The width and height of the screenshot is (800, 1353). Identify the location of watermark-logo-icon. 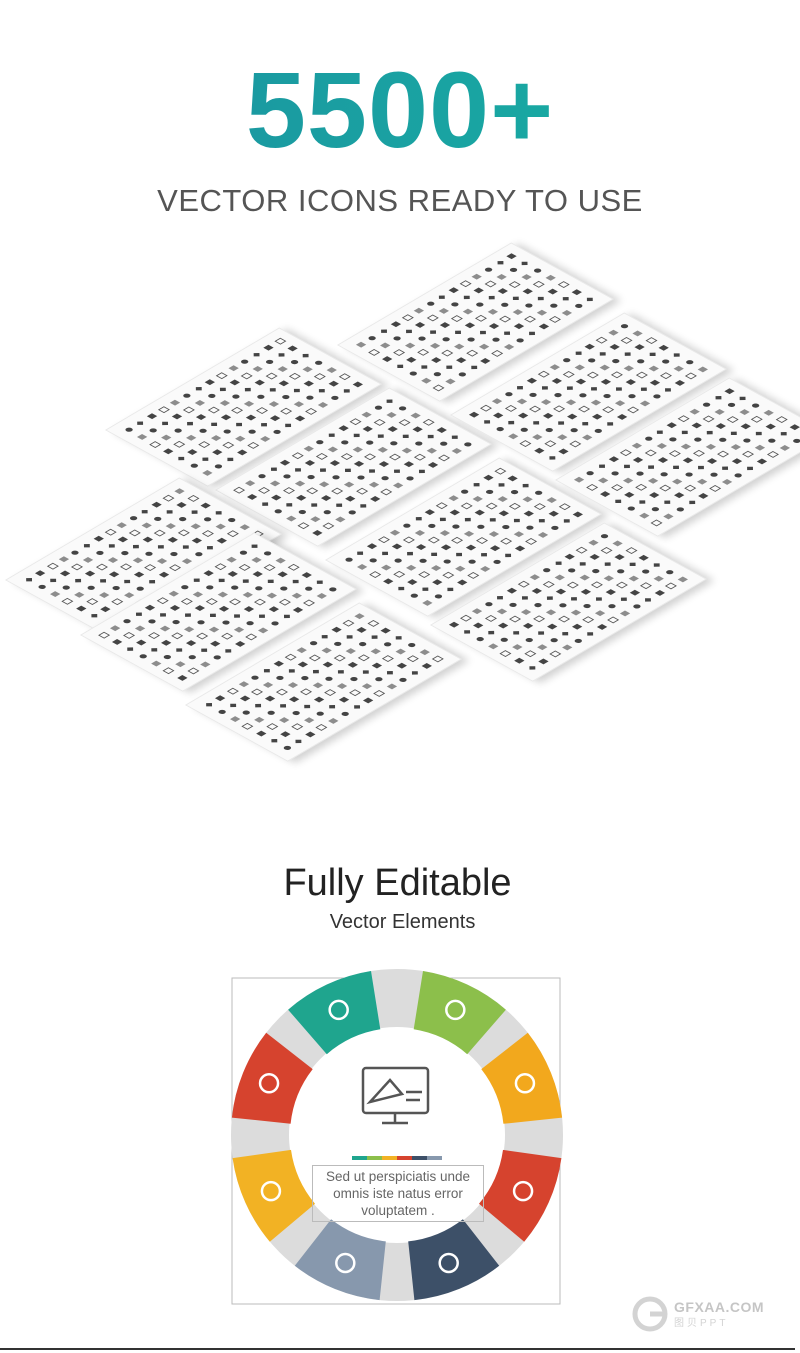
(650, 1314).